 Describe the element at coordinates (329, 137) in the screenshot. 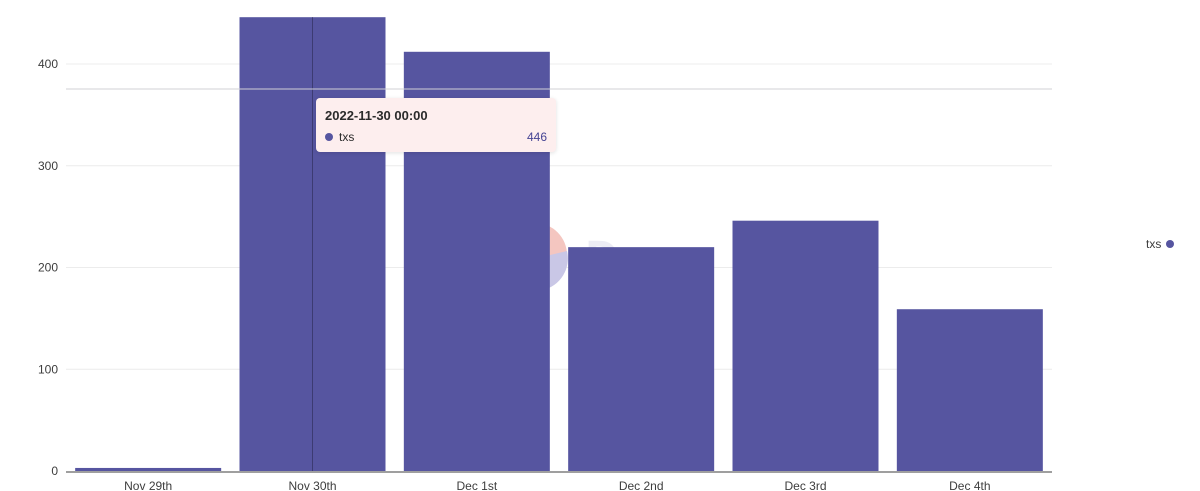

I see `tooltip-series-dot-icon` at that location.